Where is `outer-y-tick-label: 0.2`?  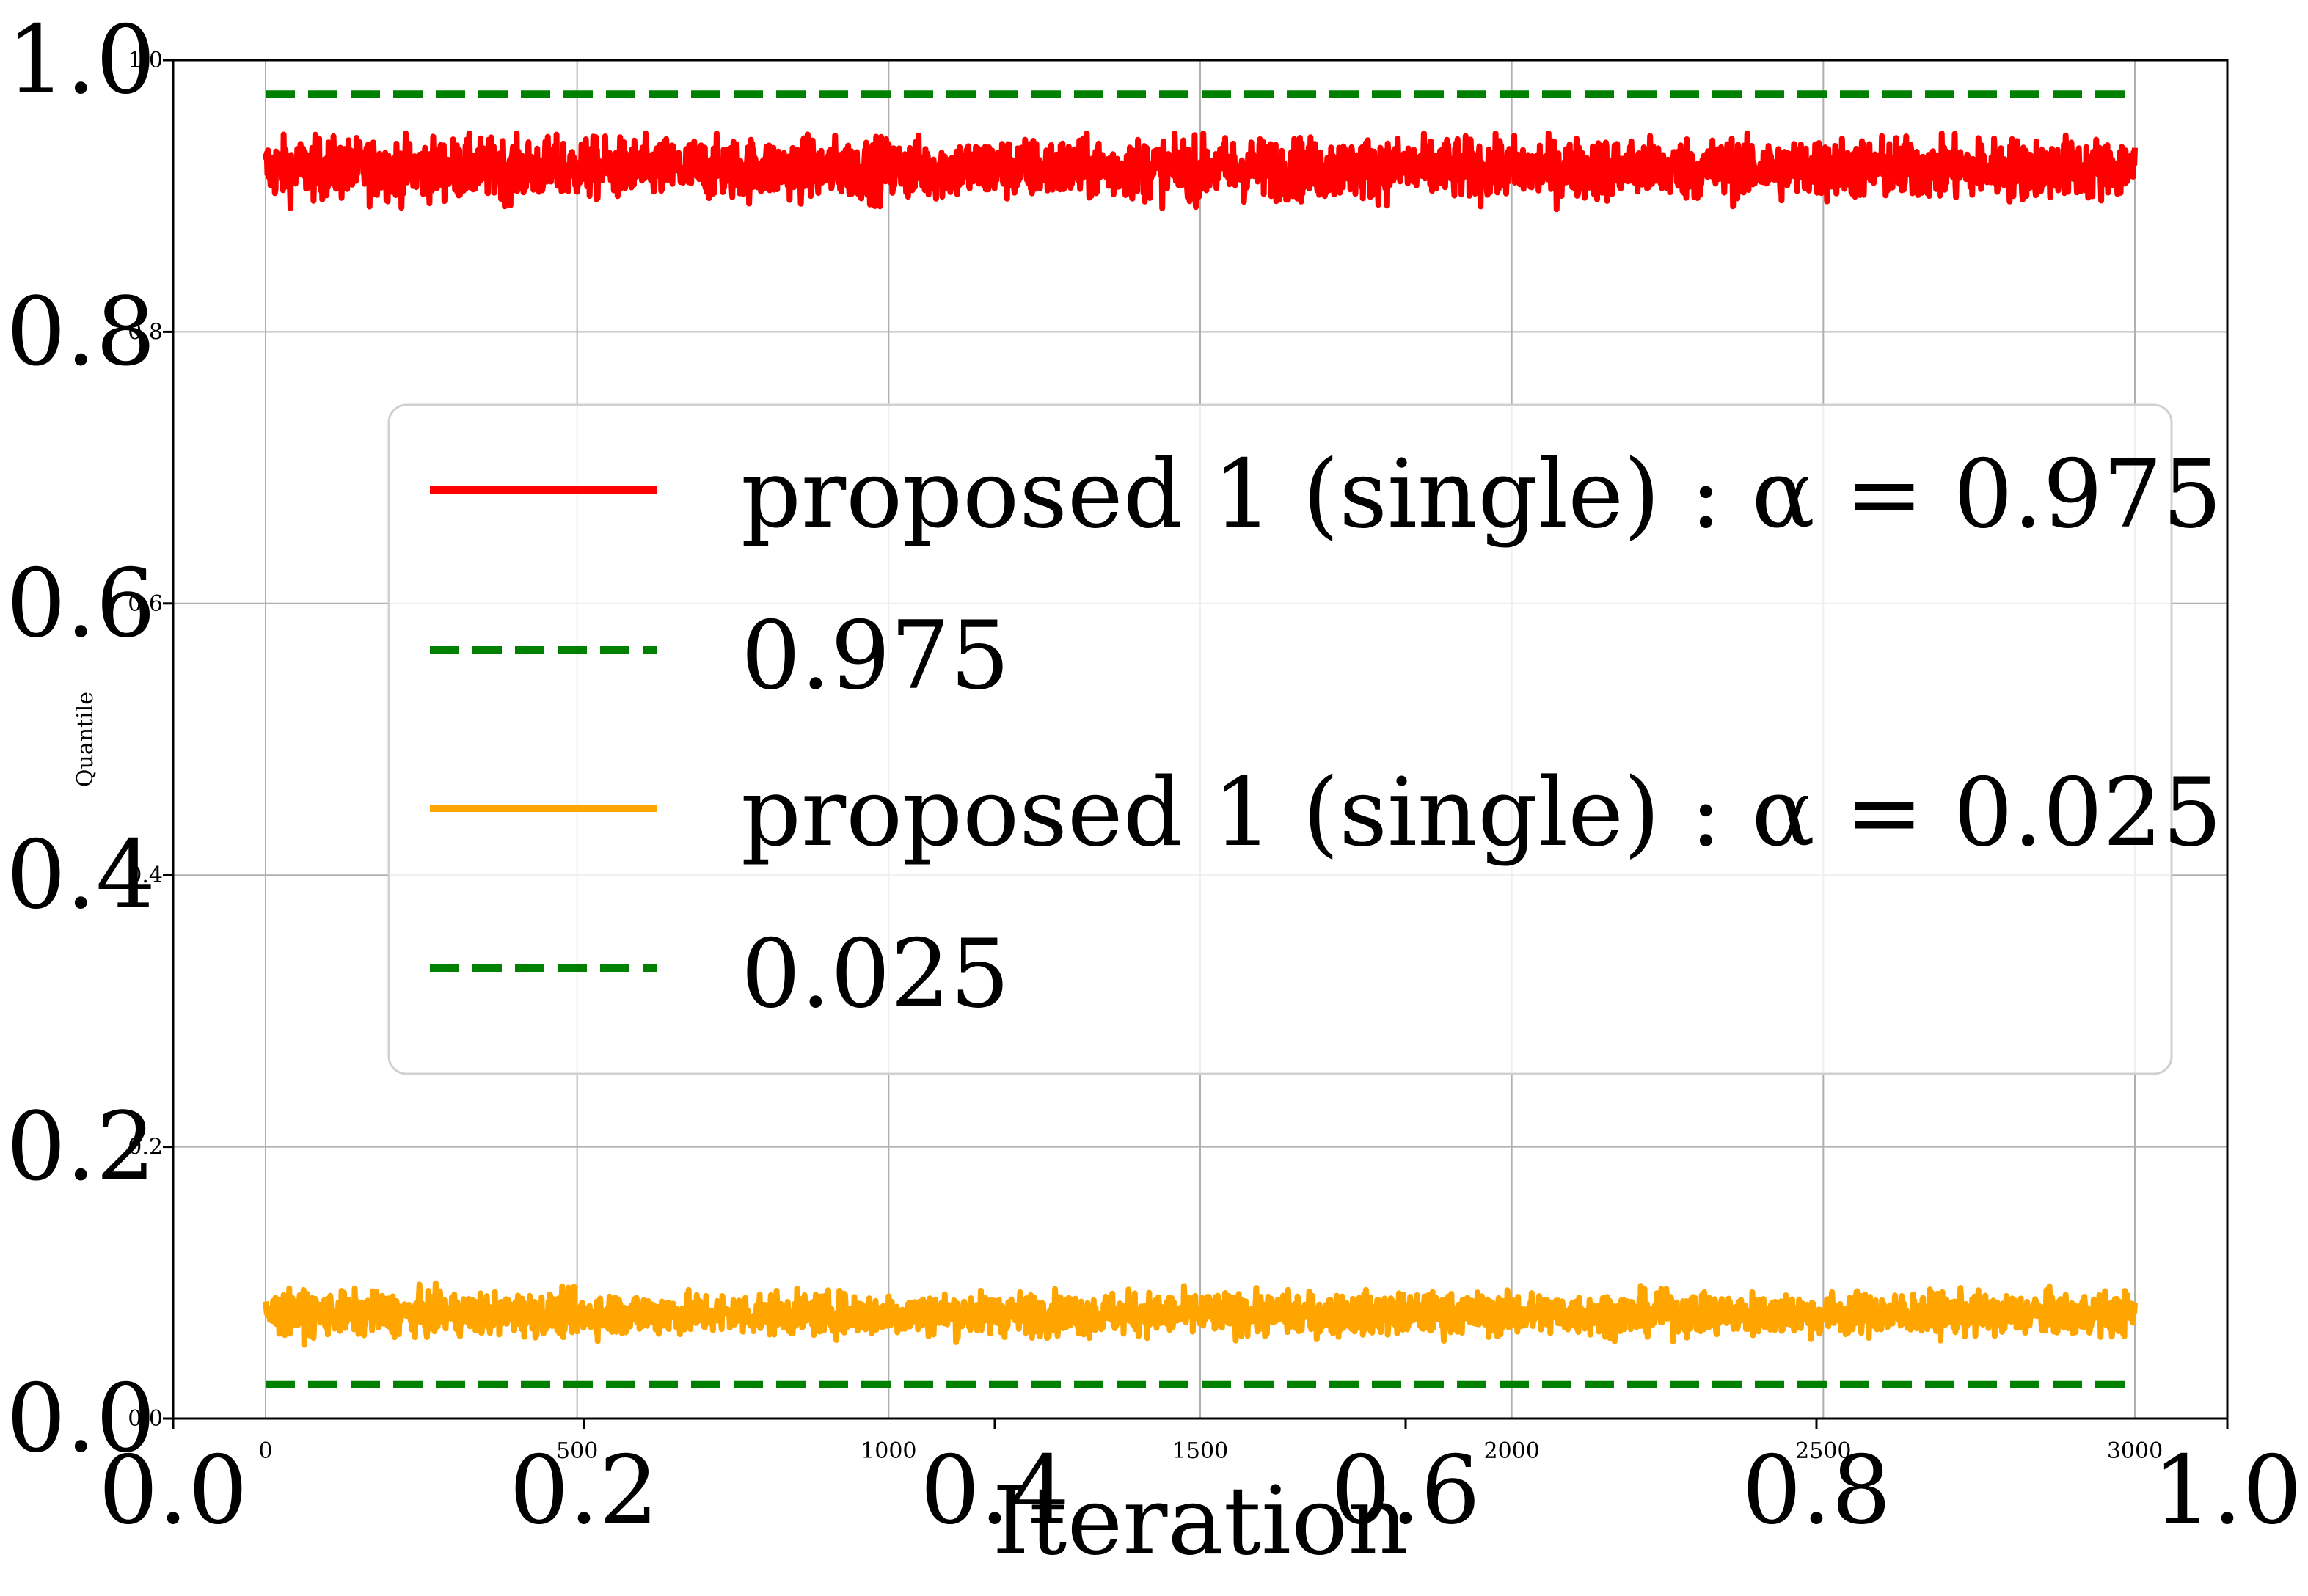 outer-y-tick-label: 0.2 is located at coordinates (81, 1147).